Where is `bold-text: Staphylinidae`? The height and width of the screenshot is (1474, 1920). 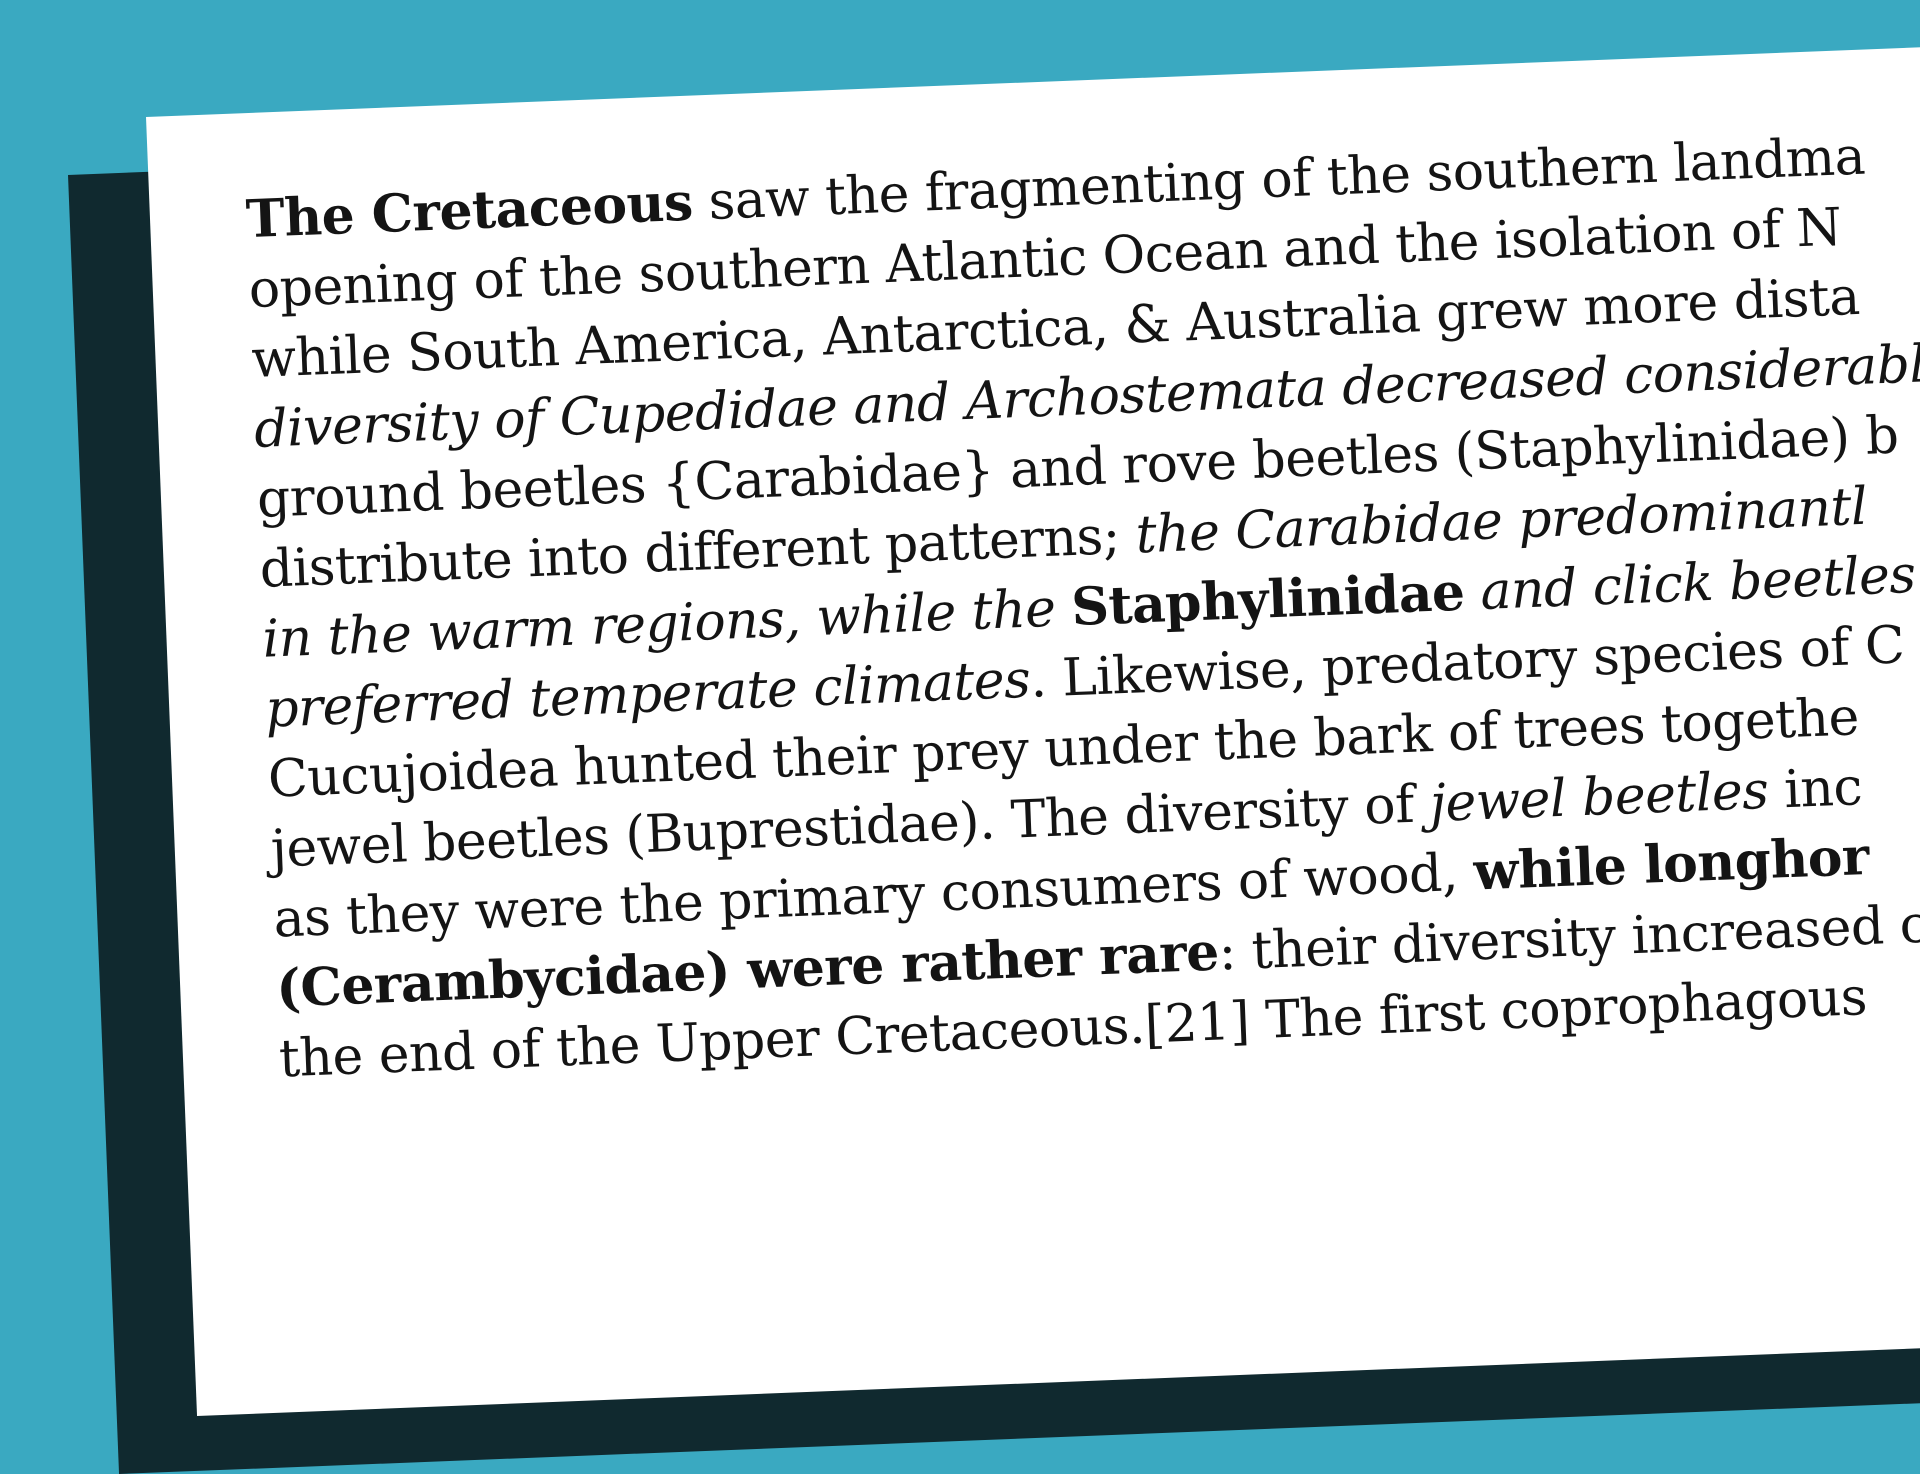
bold-text: Staphylinidae is located at coordinates (1268, 600).